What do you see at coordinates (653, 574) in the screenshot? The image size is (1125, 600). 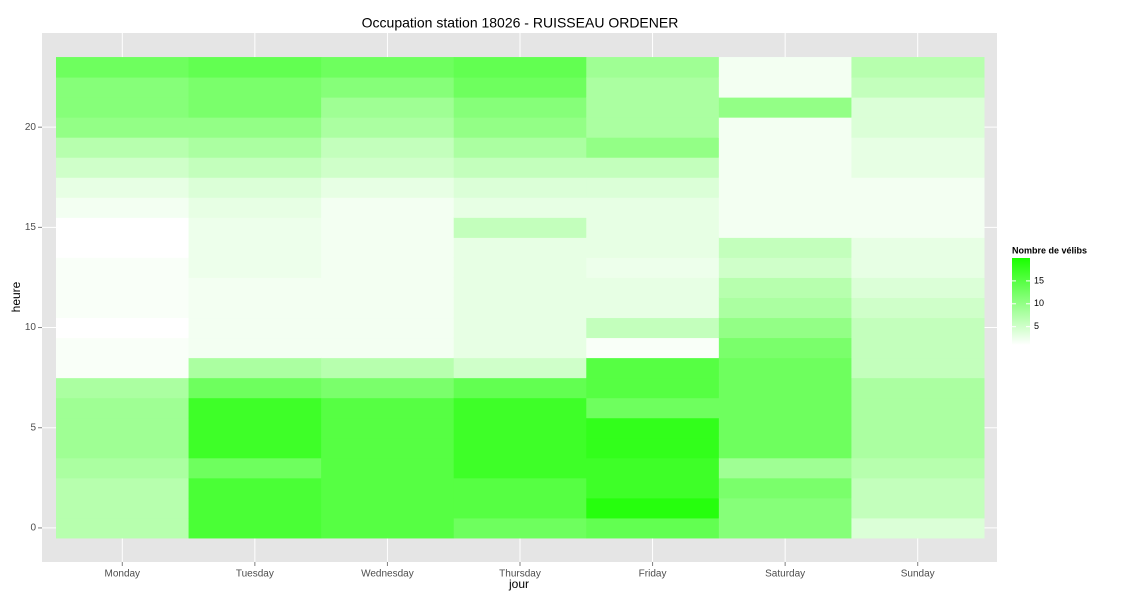 I see `x-tick-label: Friday` at bounding box center [653, 574].